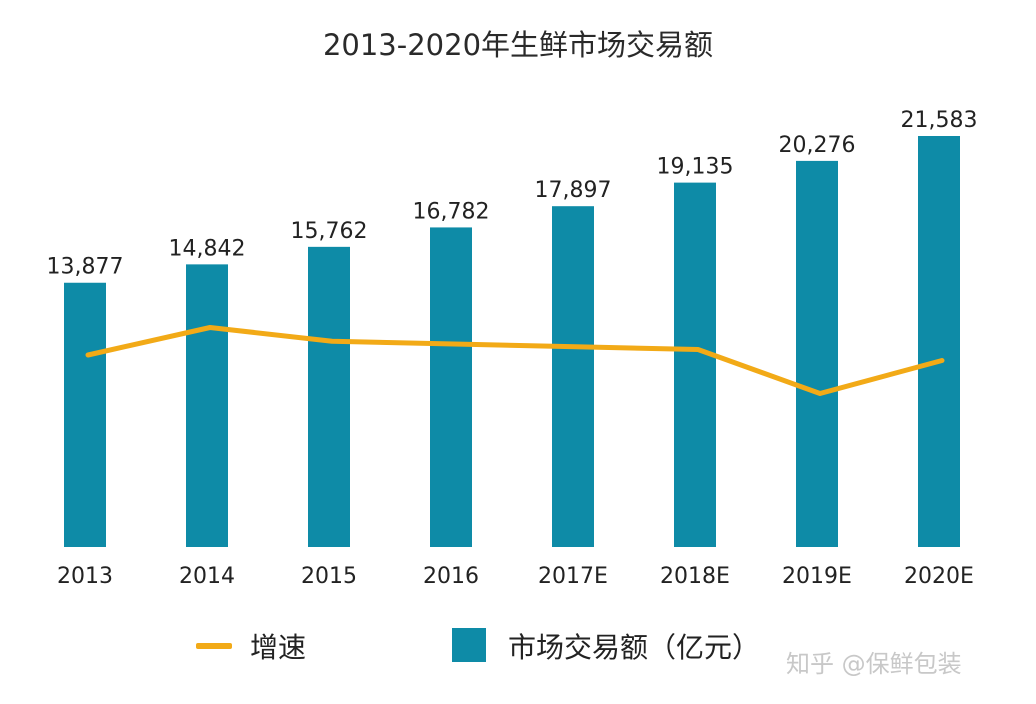  Describe the element at coordinates (329, 576) in the screenshot. I see `x-tick-label-2015: 2015` at that location.